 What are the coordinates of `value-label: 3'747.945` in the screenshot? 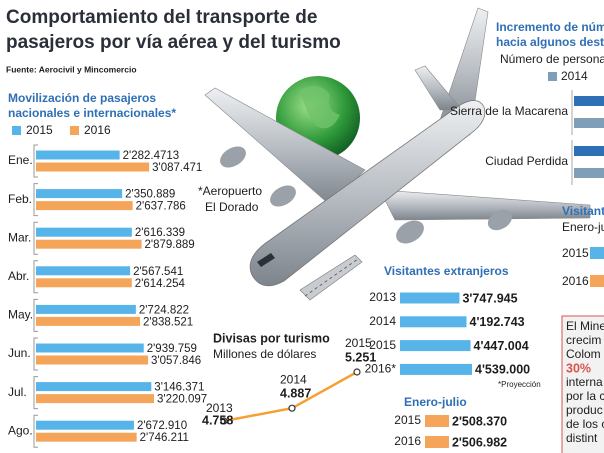 It's located at (489, 298).